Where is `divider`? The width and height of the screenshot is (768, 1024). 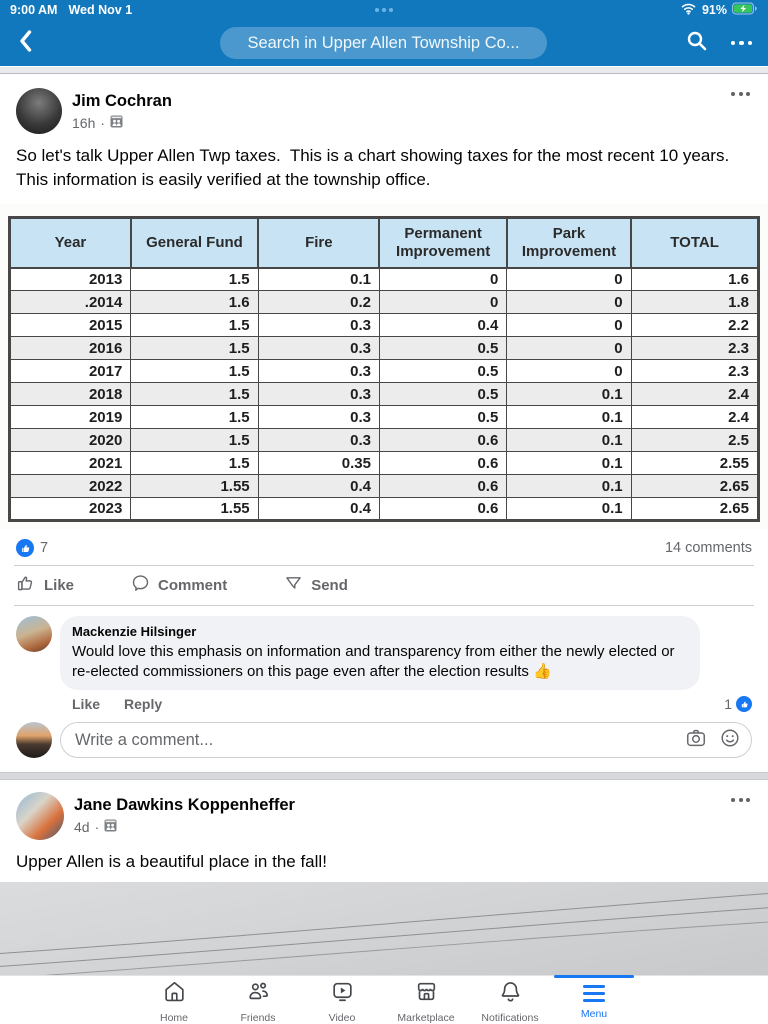
divider is located at coordinates (384, 565).